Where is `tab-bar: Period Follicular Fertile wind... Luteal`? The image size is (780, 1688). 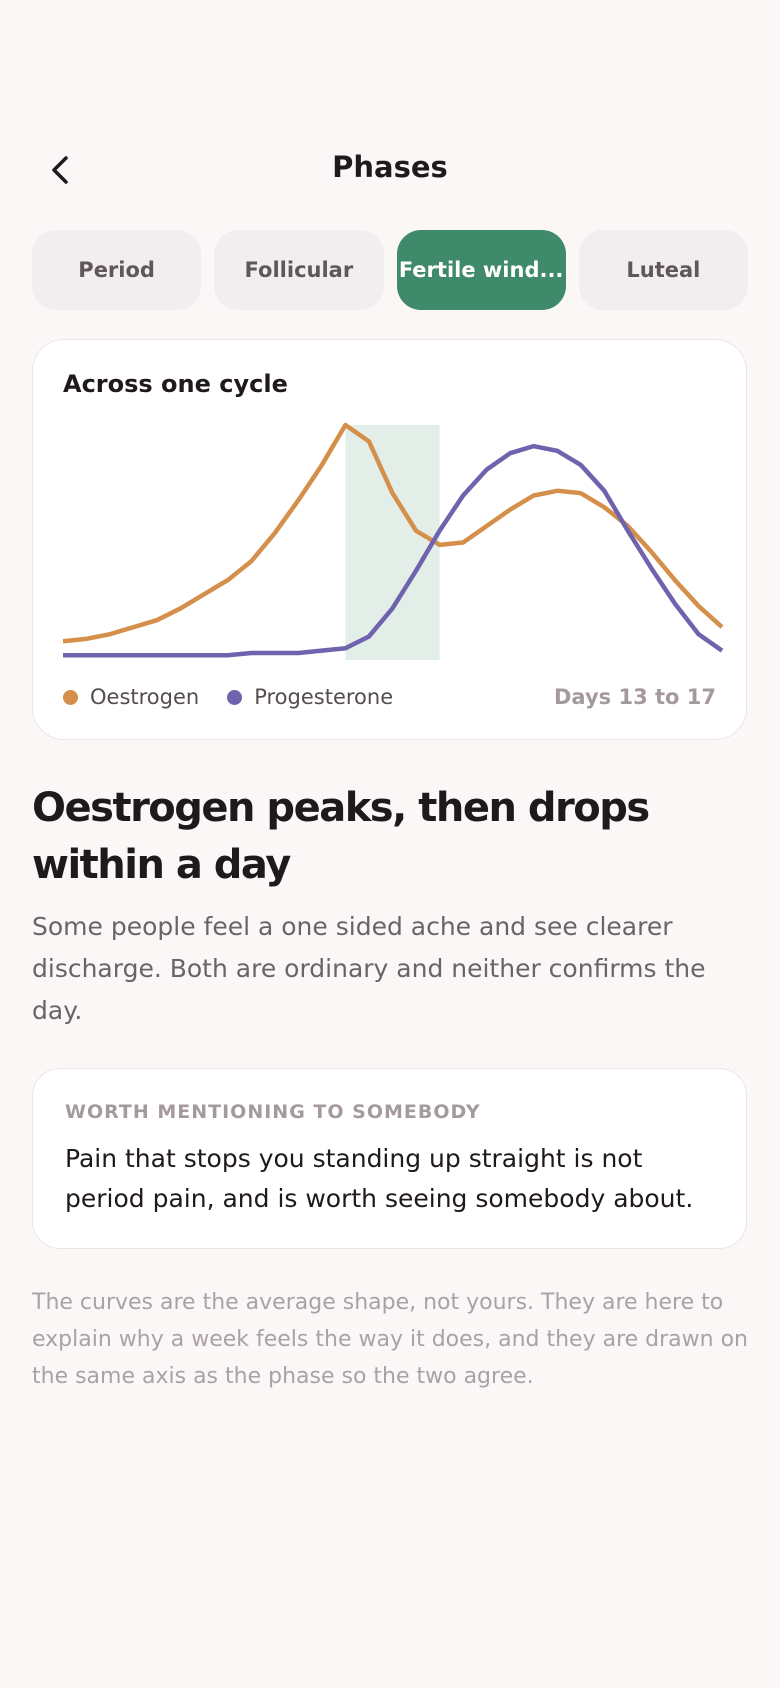
tab-bar: Period Follicular Fertile wind... Luteal is located at coordinates (390, 270).